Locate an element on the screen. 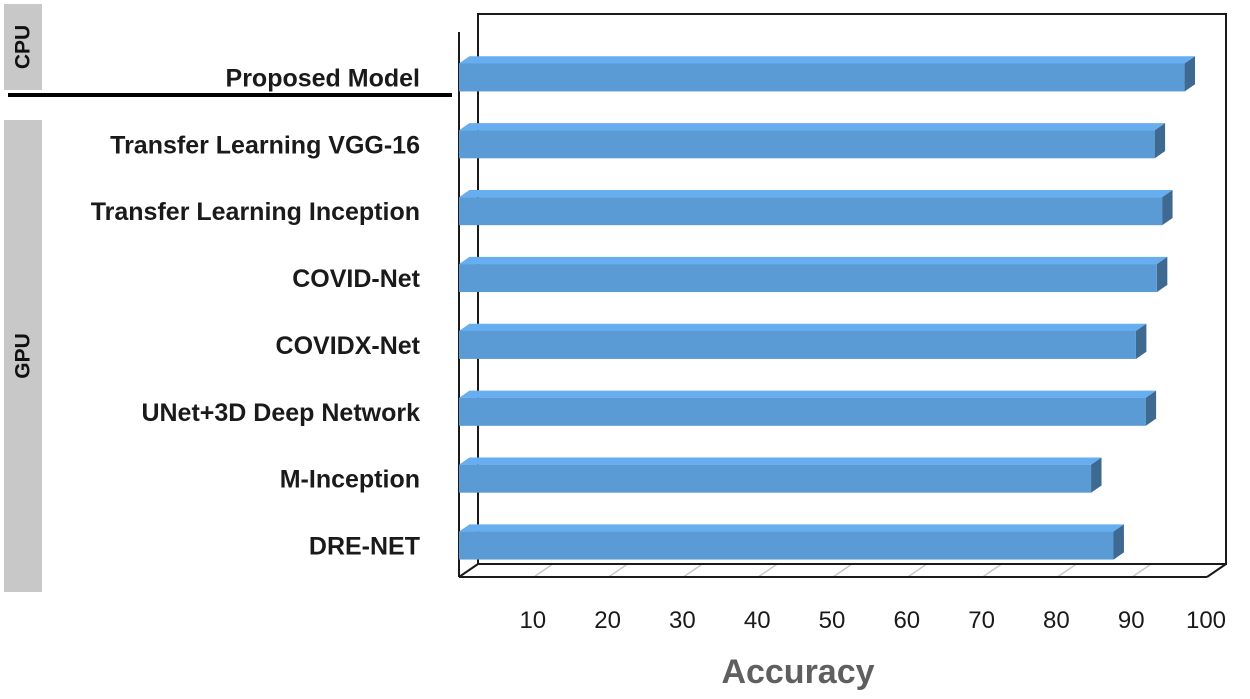 The width and height of the screenshot is (1250, 699). category-label: COVIDX-Net is located at coordinates (348, 346).